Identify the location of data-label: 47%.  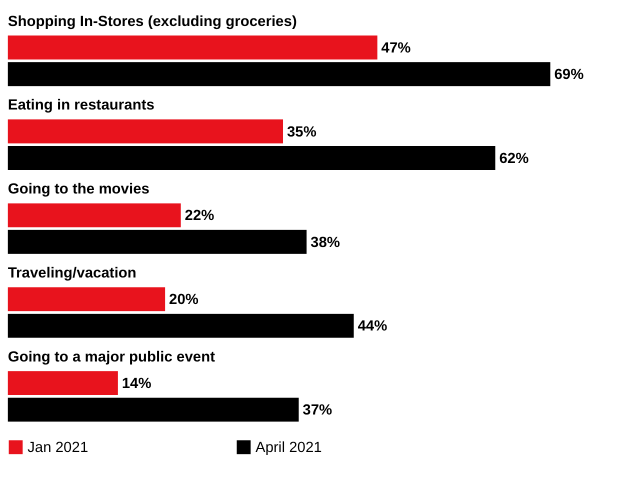
(396, 48).